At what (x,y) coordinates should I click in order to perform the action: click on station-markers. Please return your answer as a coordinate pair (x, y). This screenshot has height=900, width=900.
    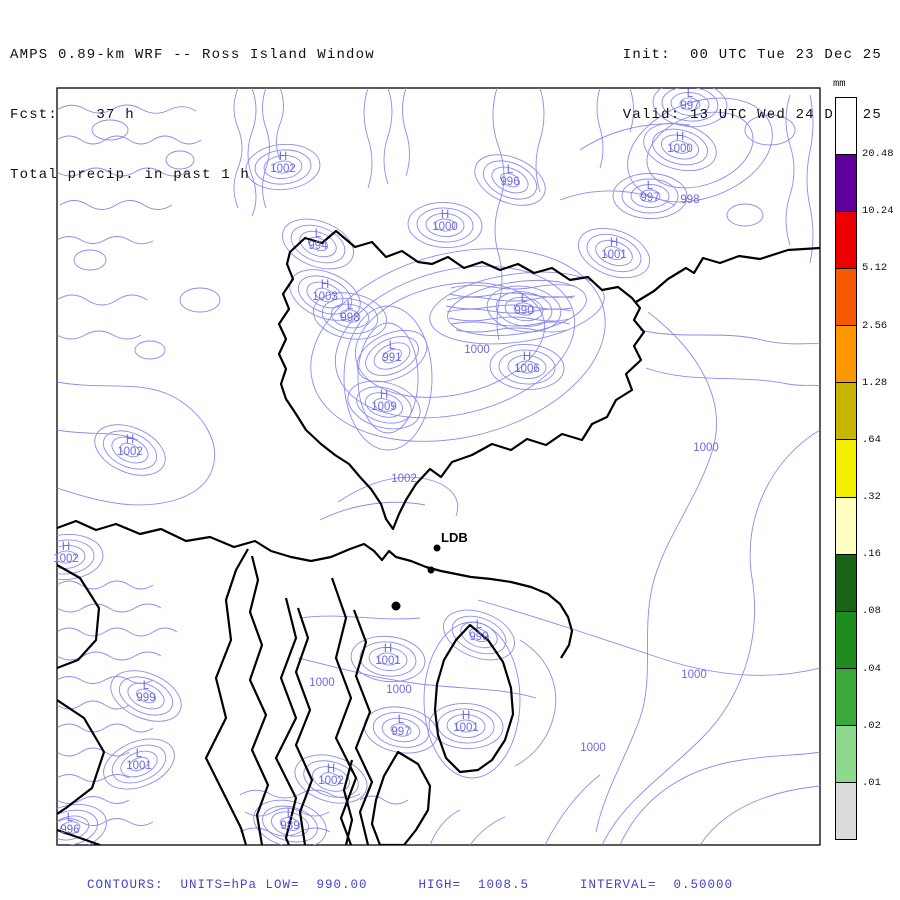
    Looking at the image, I should click on (416, 577).